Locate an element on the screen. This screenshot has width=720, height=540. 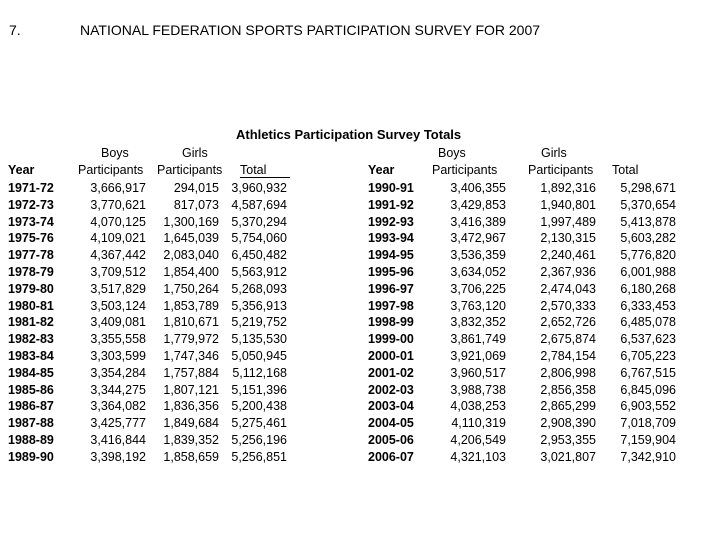
right-boys-header: Boys is located at coordinates (452, 153).